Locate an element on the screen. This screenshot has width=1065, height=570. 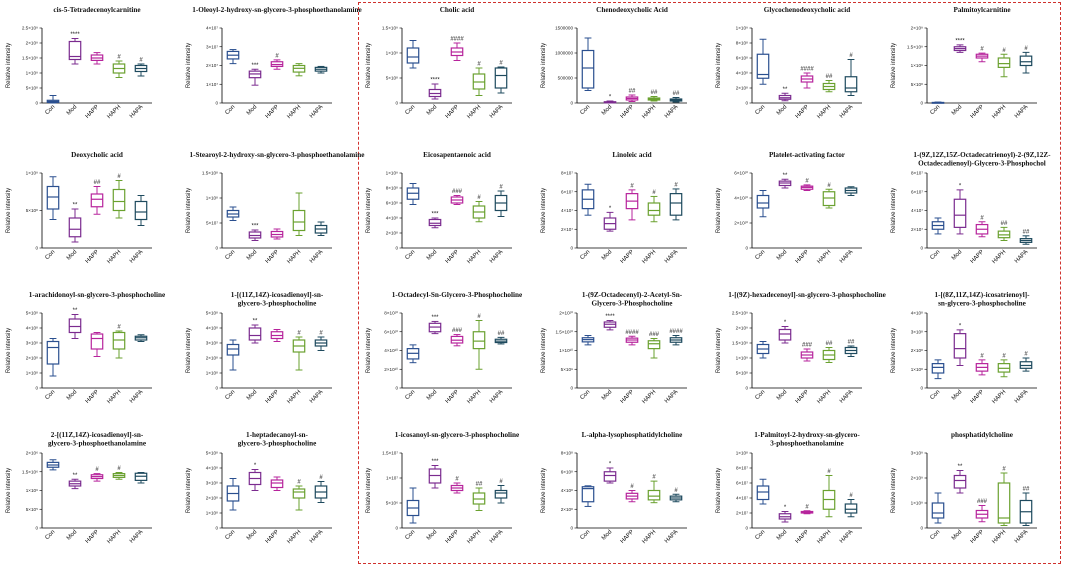
chart-title: Palmitoylcarnitine is located at coordinates (981, 10).